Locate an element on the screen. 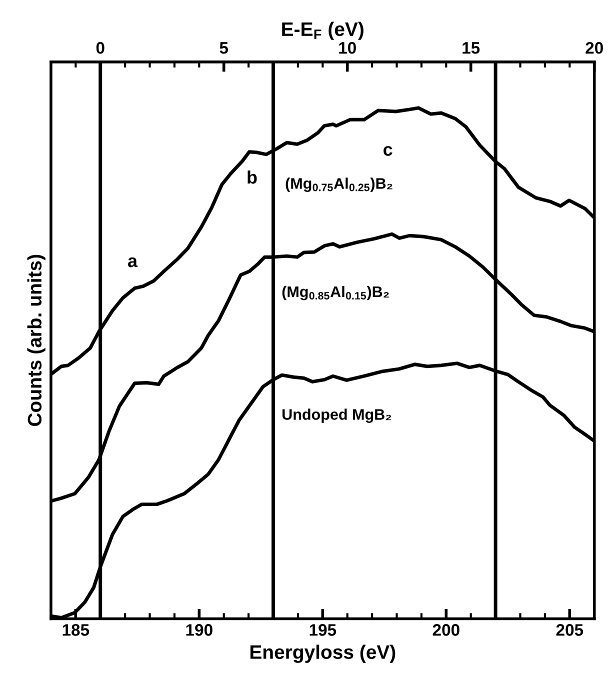 This screenshot has width=614, height=696. x-tick-label: 200 is located at coordinates (446, 630).